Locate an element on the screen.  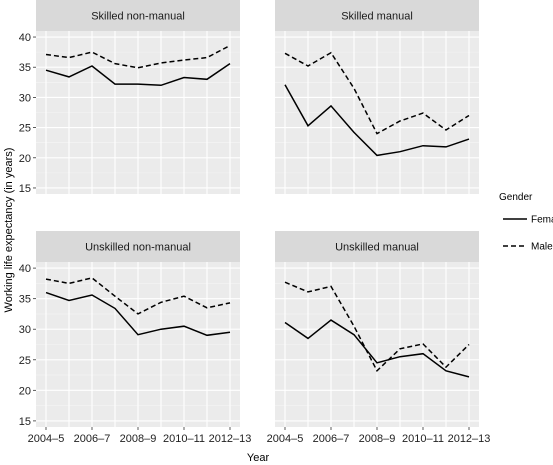
panel-title: Skilled manual is located at coordinates (377, 17).